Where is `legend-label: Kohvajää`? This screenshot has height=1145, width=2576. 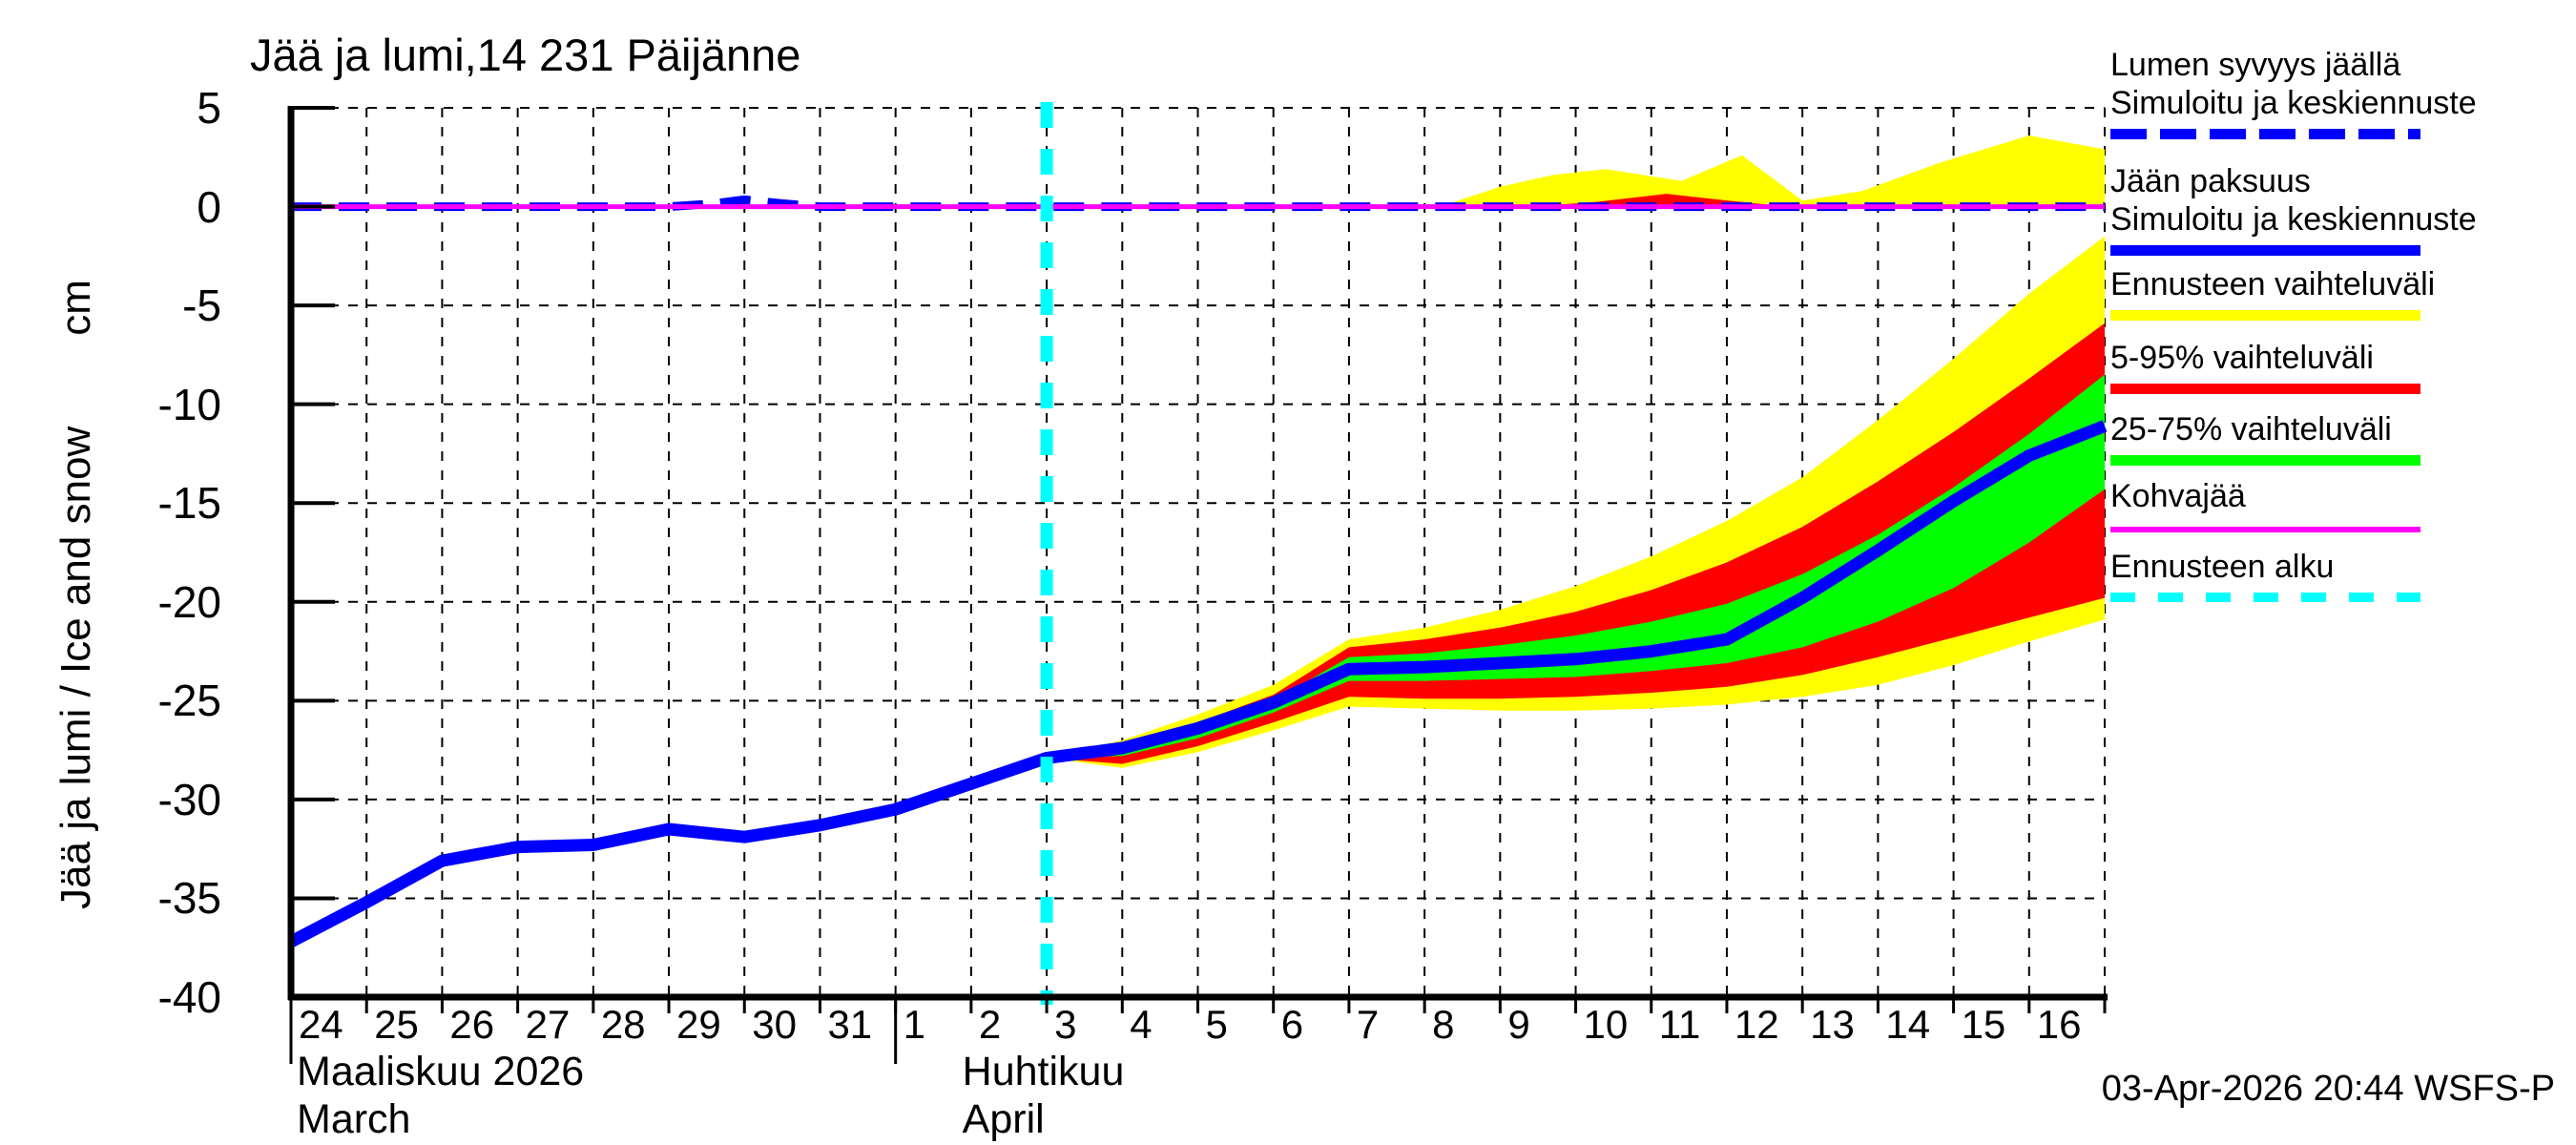 legend-label: Kohvajää is located at coordinates (2178, 496).